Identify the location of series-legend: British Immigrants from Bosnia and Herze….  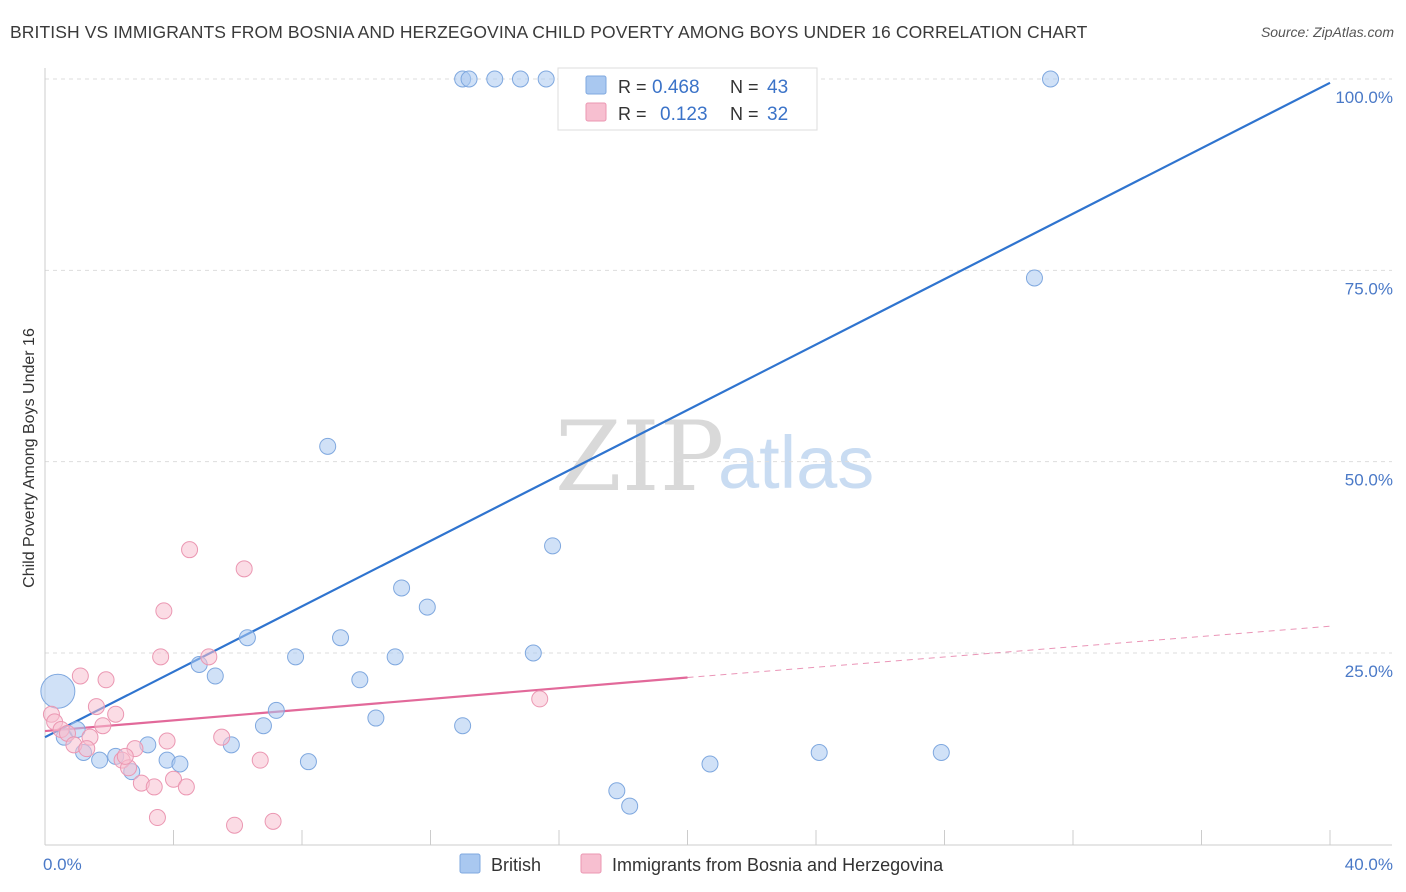
(701, 864).